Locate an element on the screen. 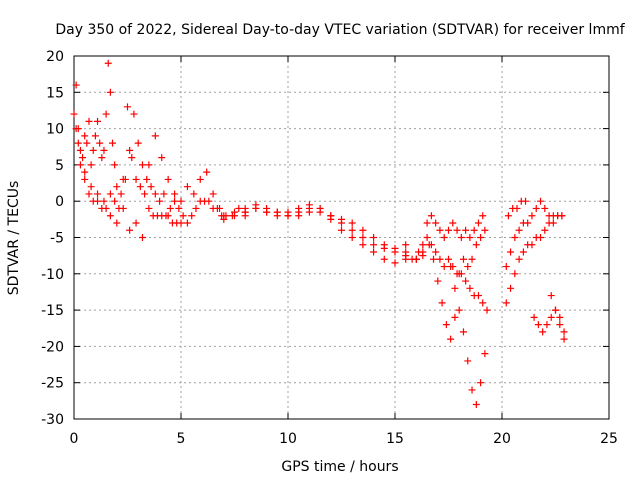 The width and height of the screenshot is (640, 480). x-tick-label: 20 is located at coordinates (502, 439).